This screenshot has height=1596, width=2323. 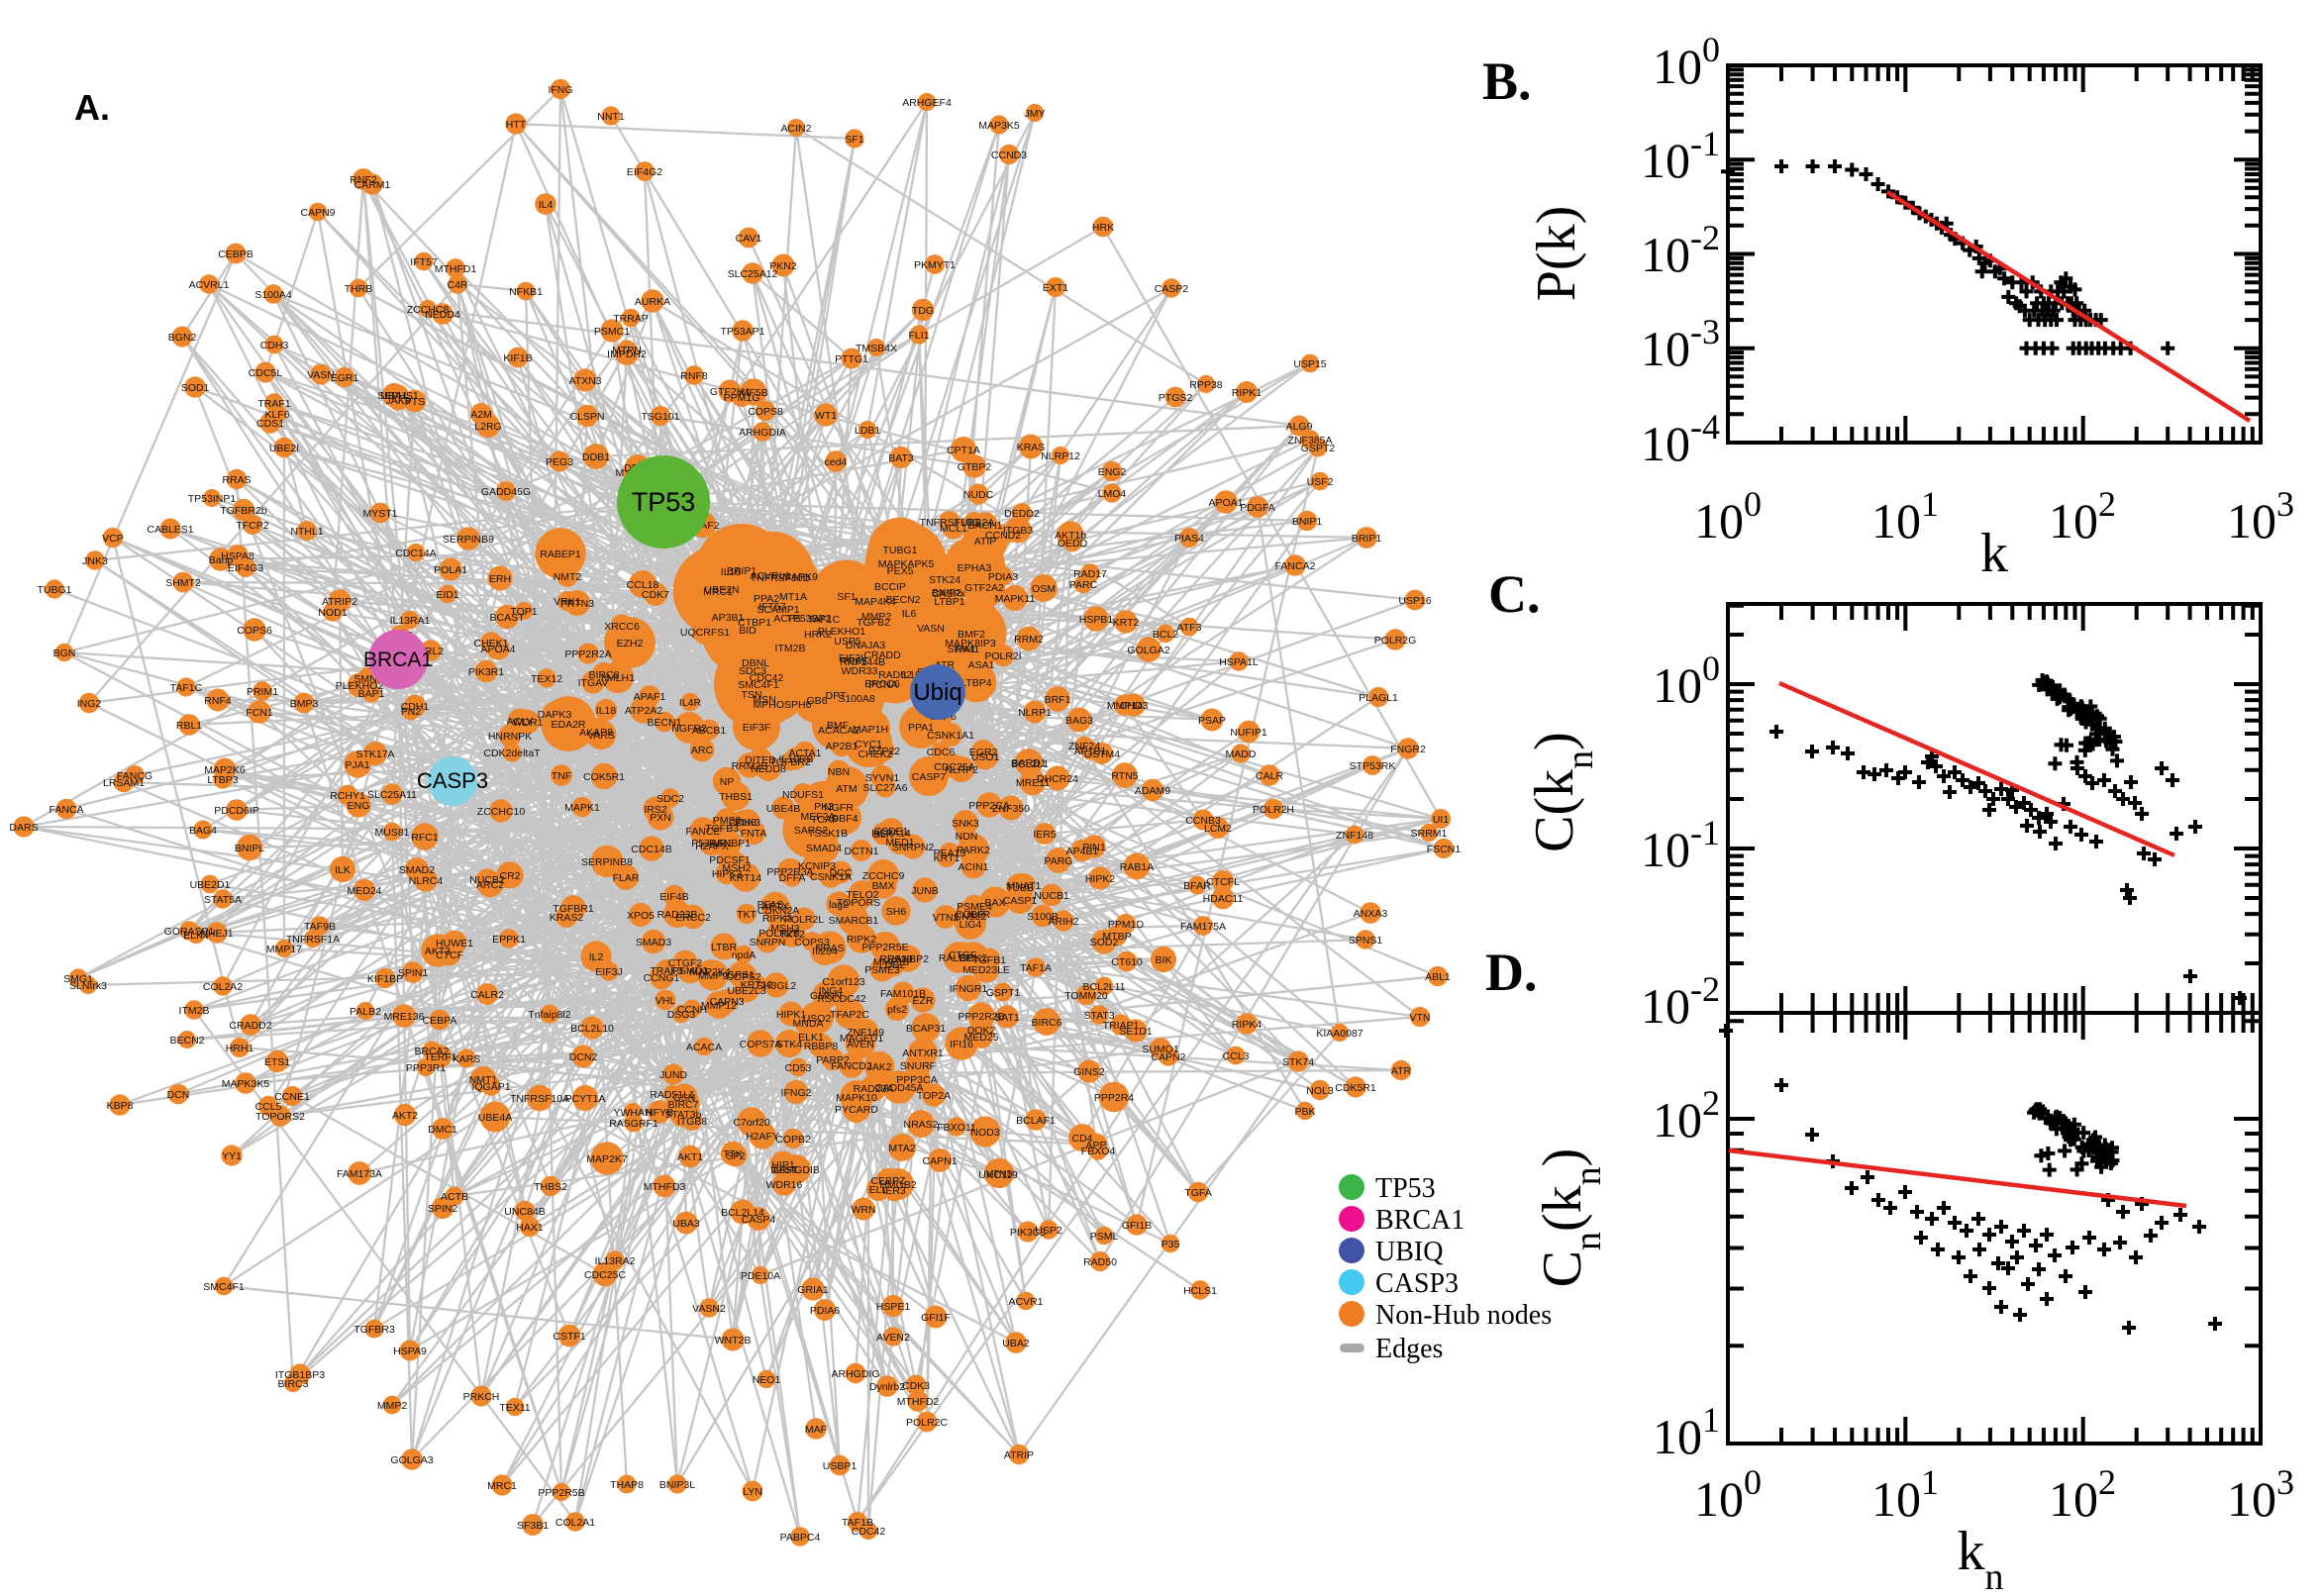 I want to click on svg-text: JUND, so click(x=673, y=1075).